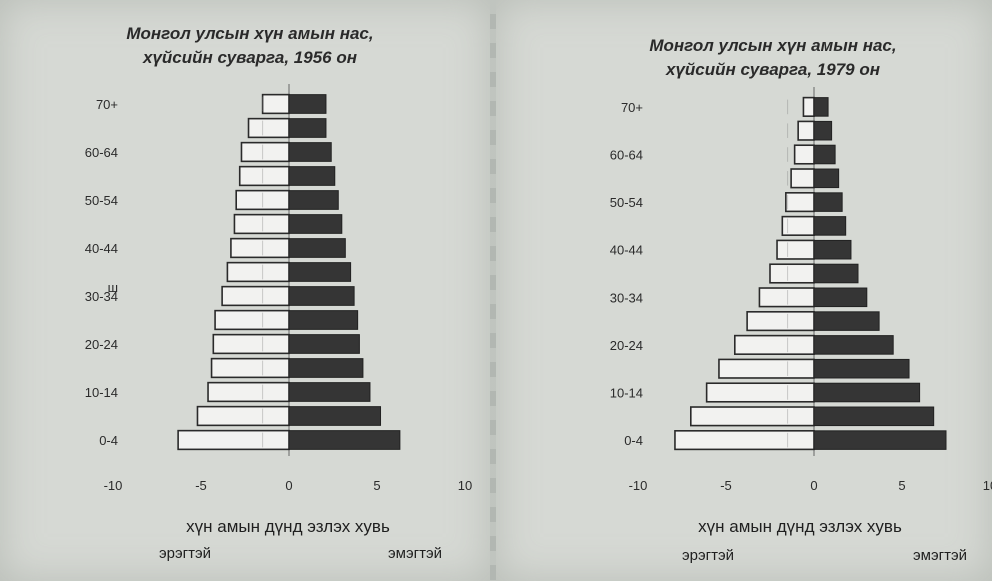 This screenshot has width=992, height=581. Describe the element at coordinates (821, 107) in the screenshot. I see `bar-female-1979-70+` at that location.